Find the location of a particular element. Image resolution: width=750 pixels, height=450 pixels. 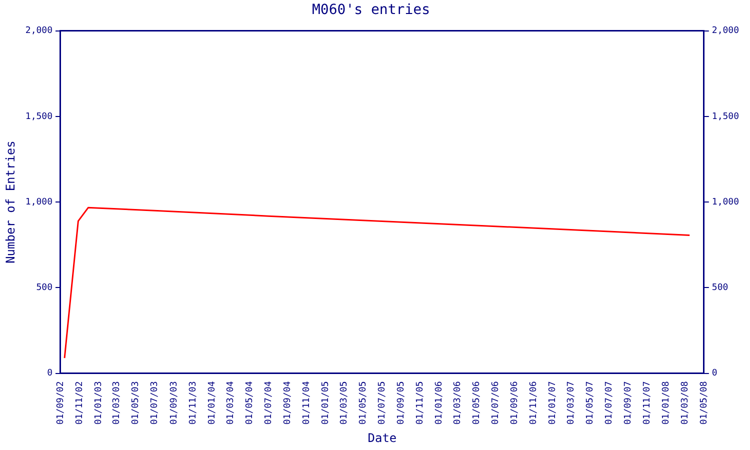

x-tick-label: 01/03/07 is located at coordinates (571, 403).